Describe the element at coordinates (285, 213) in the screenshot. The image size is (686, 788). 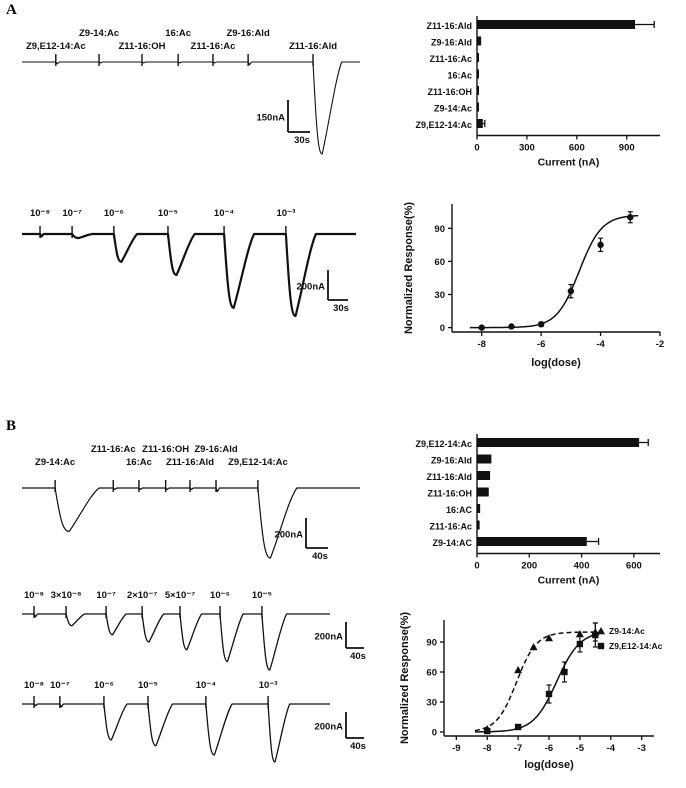
I see `stimulus-label: 10⁻³` at that location.